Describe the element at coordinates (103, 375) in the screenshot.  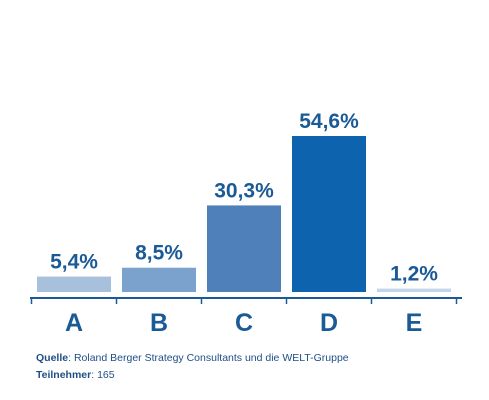
I see `participants-text: : 165` at that location.